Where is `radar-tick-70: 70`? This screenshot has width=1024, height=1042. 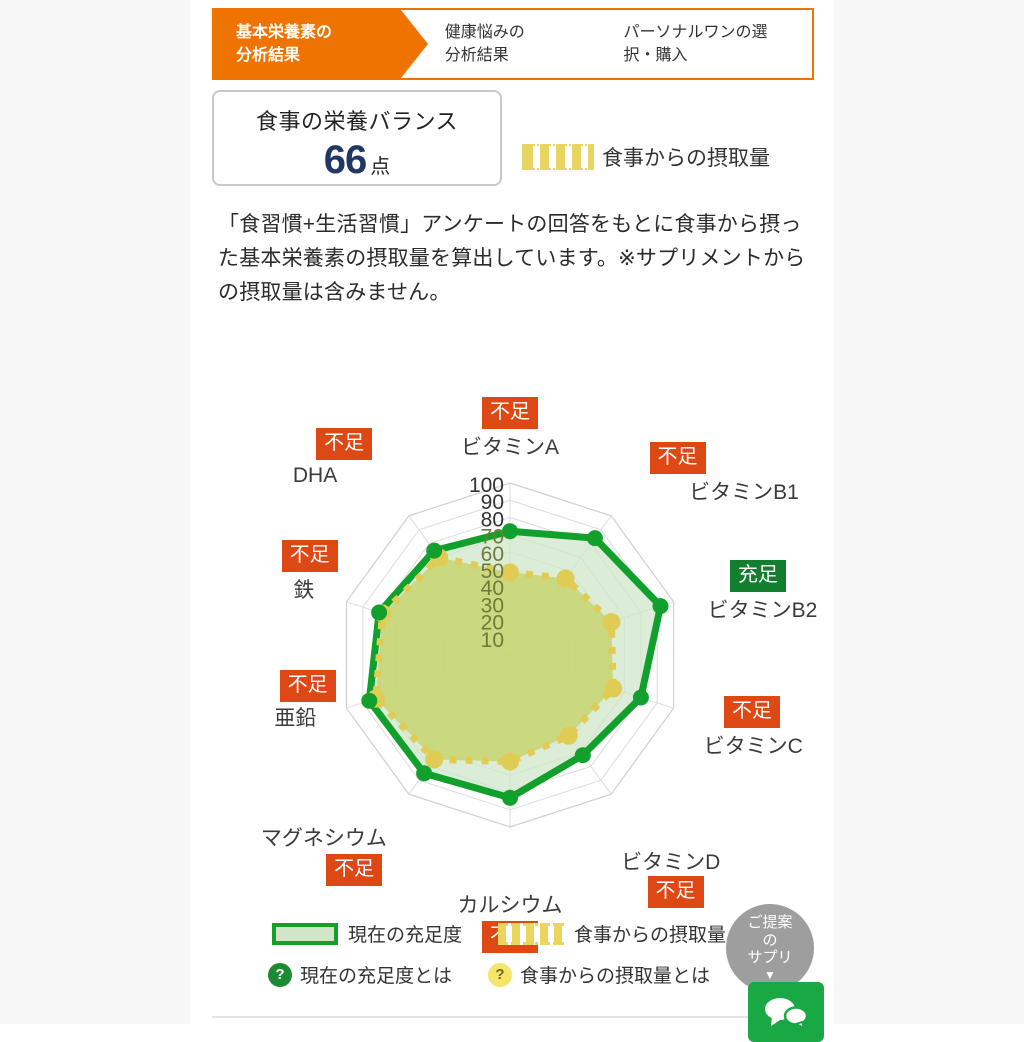 radar-tick-70: 70 is located at coordinates (492, 537).